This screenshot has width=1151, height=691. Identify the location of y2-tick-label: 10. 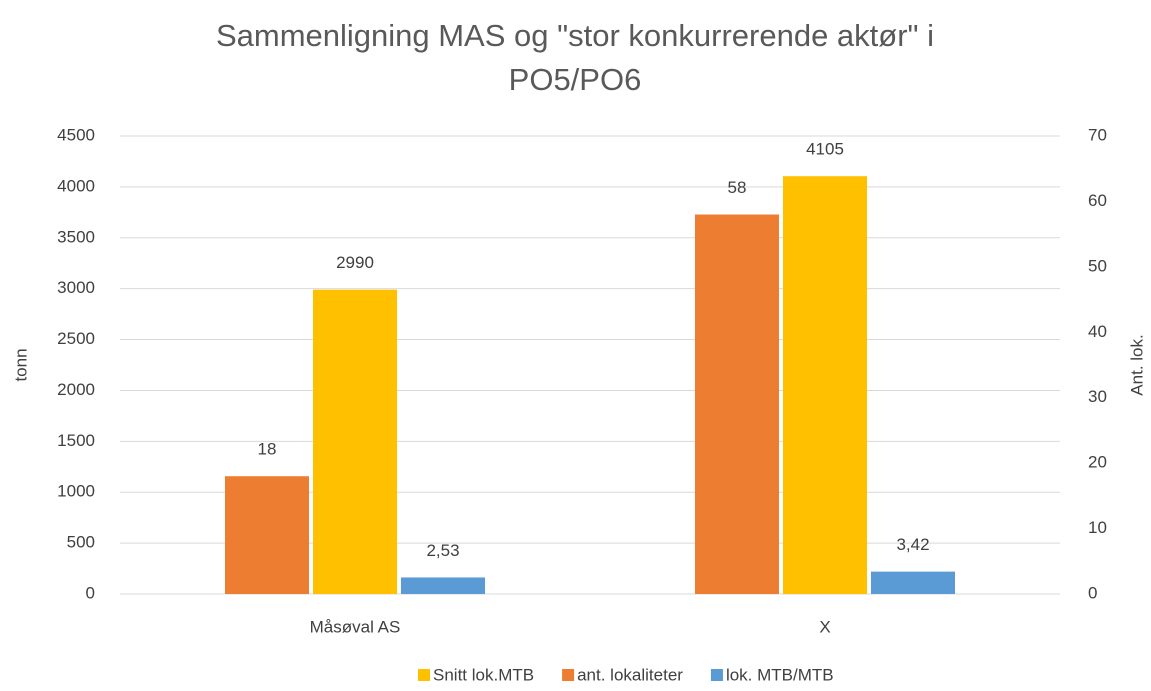
(1097, 527).